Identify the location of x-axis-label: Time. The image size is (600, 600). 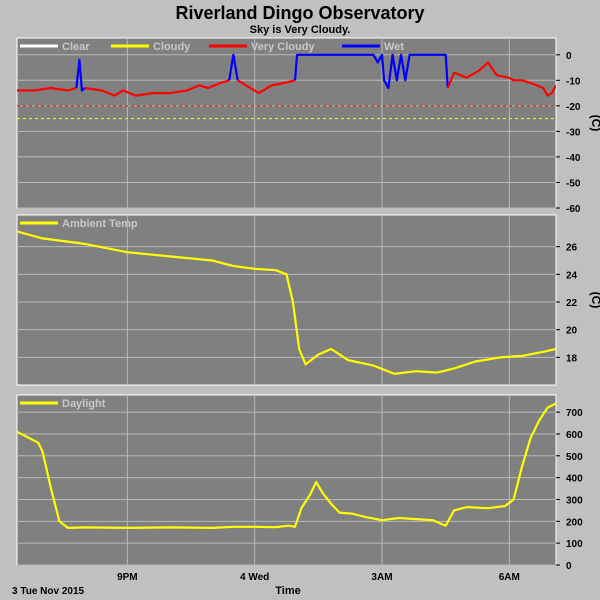
(287, 591).